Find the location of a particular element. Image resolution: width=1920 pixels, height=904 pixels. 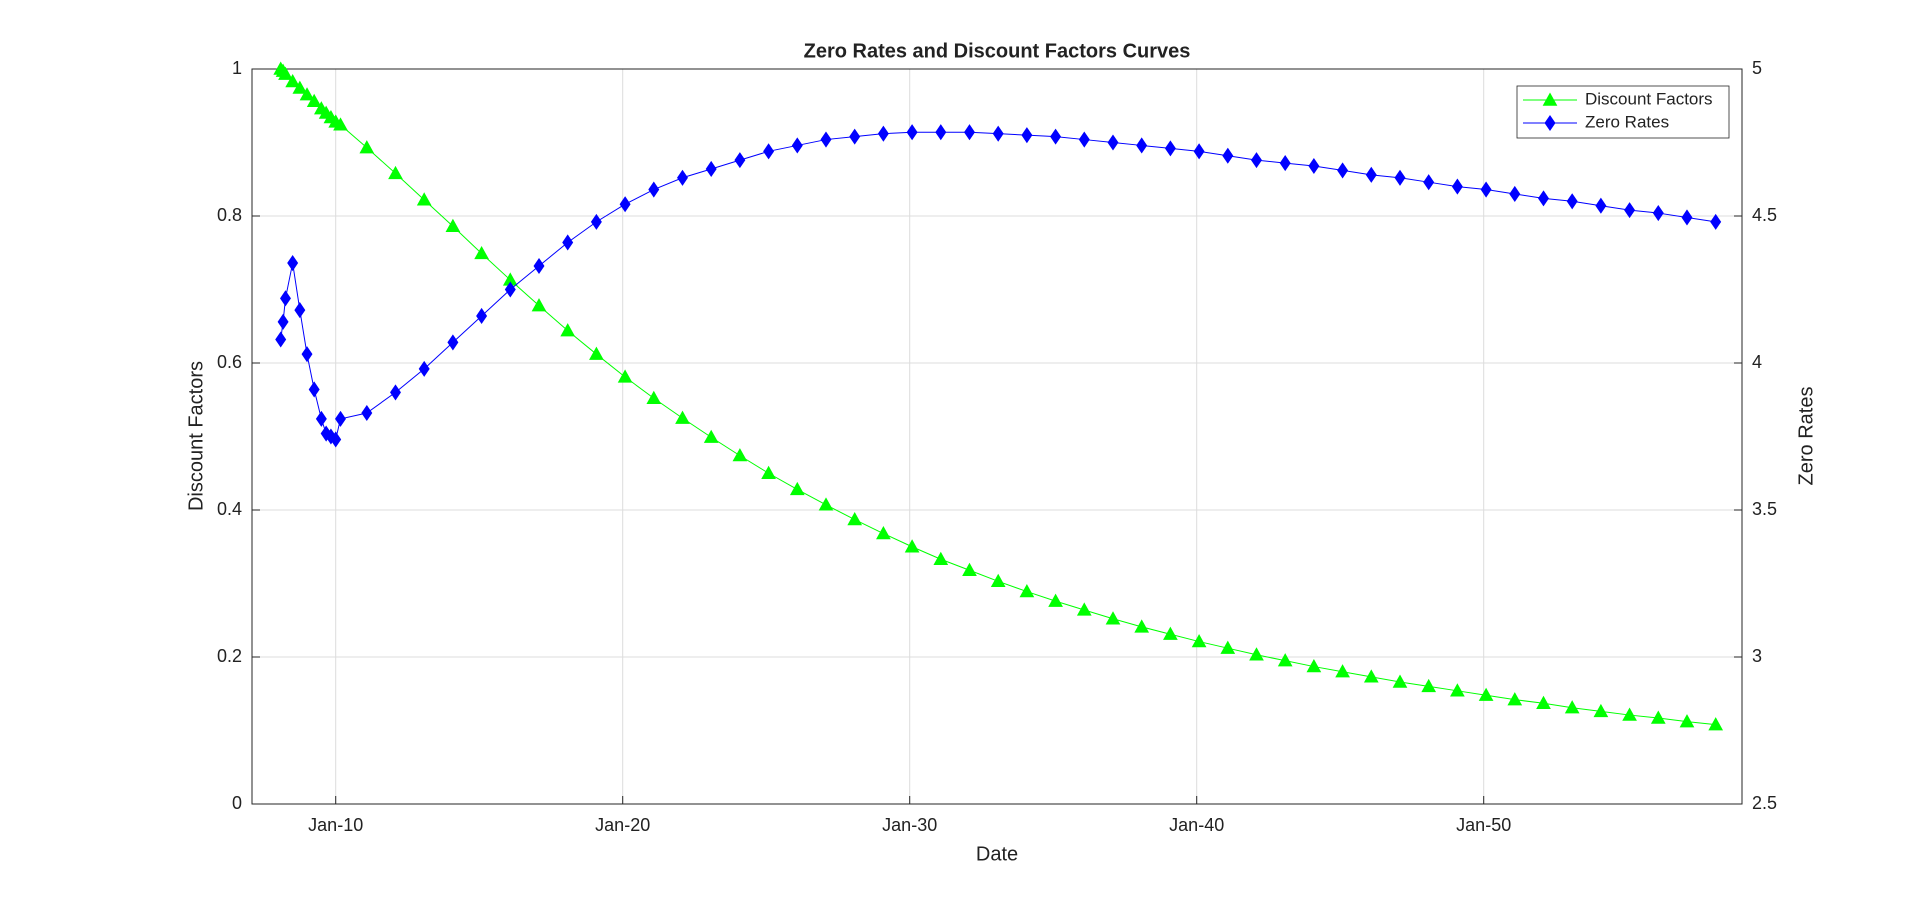

legend-marker is located at coordinates (1550, 99).